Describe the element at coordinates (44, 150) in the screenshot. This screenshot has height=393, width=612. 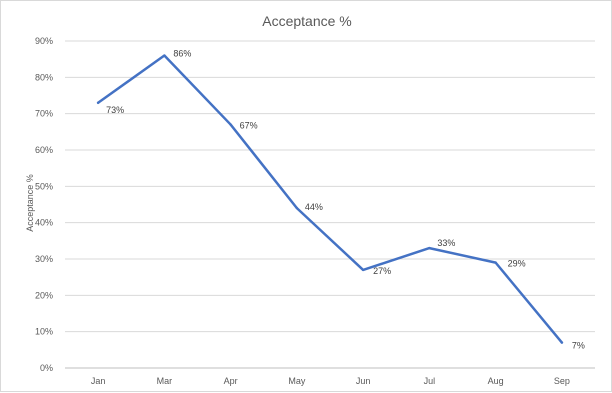
I see `y-tick-label: 60%` at that location.